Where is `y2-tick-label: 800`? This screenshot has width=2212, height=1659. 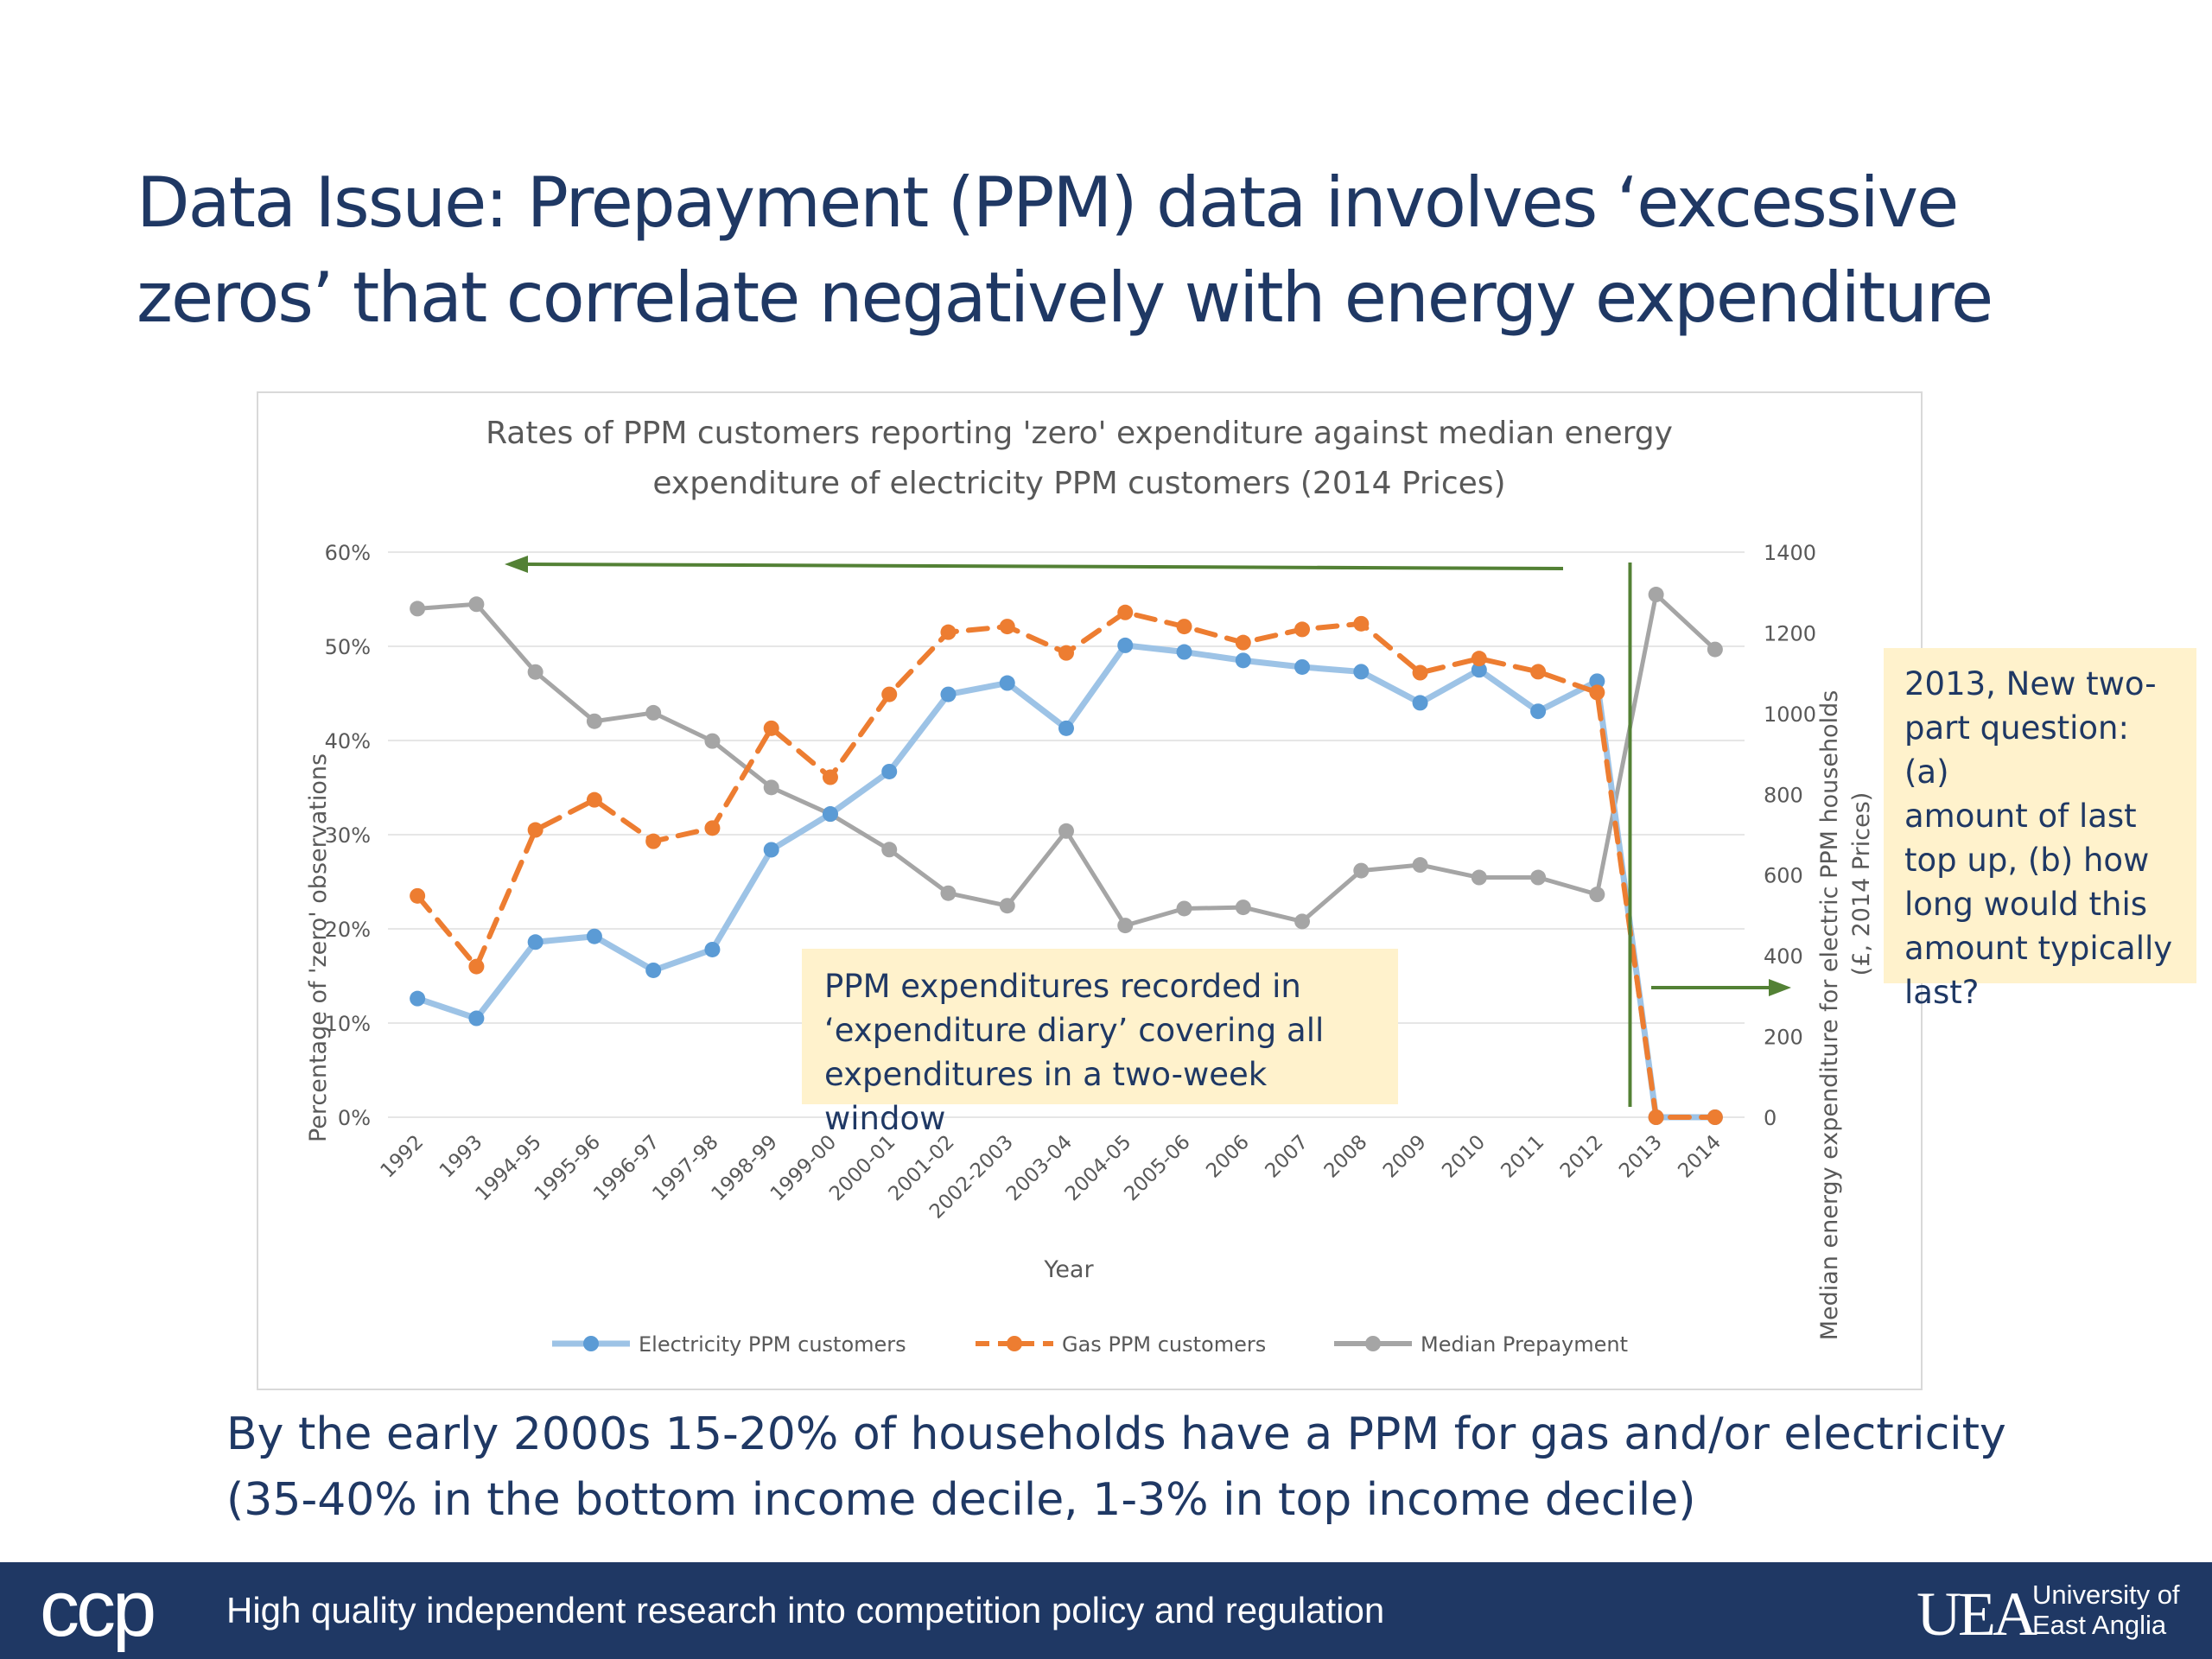
y2-tick-label: 800 is located at coordinates (1784, 795).